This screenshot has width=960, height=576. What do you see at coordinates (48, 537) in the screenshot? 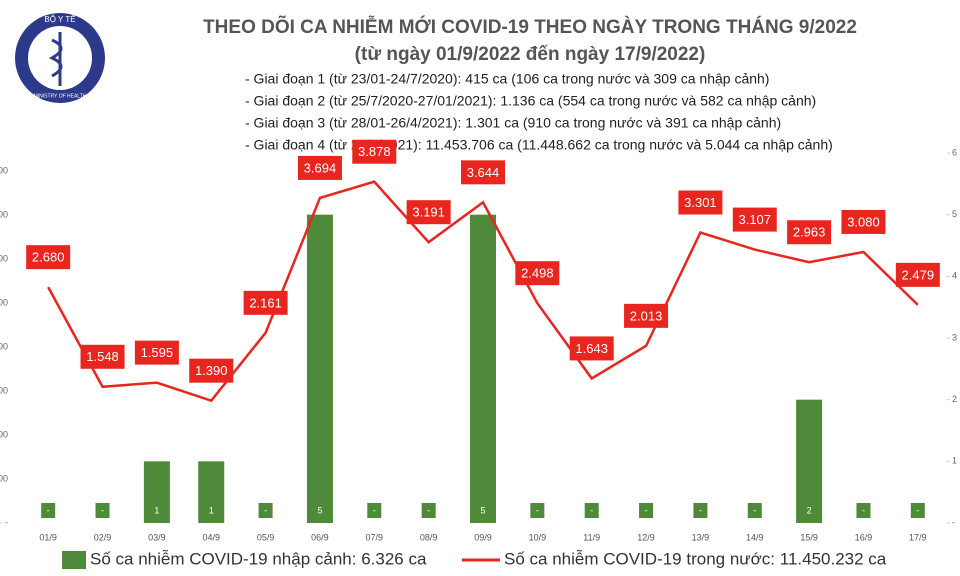
I see `x-tick-label: 01/9` at bounding box center [48, 537].